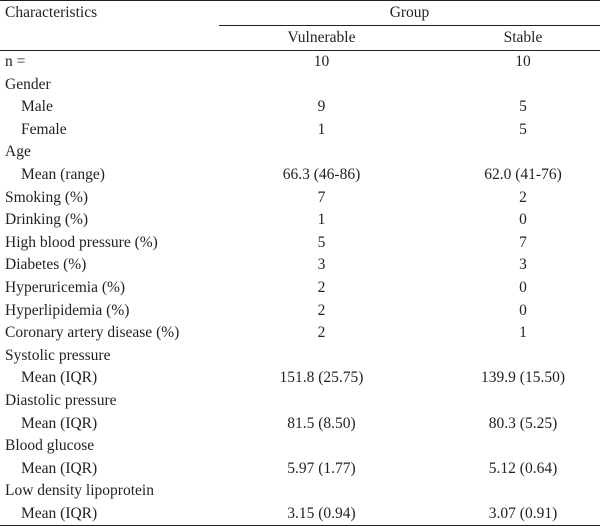 The width and height of the screenshot is (600, 526). What do you see at coordinates (409, 13) in the screenshot?
I see `group-header: Group` at bounding box center [409, 13].